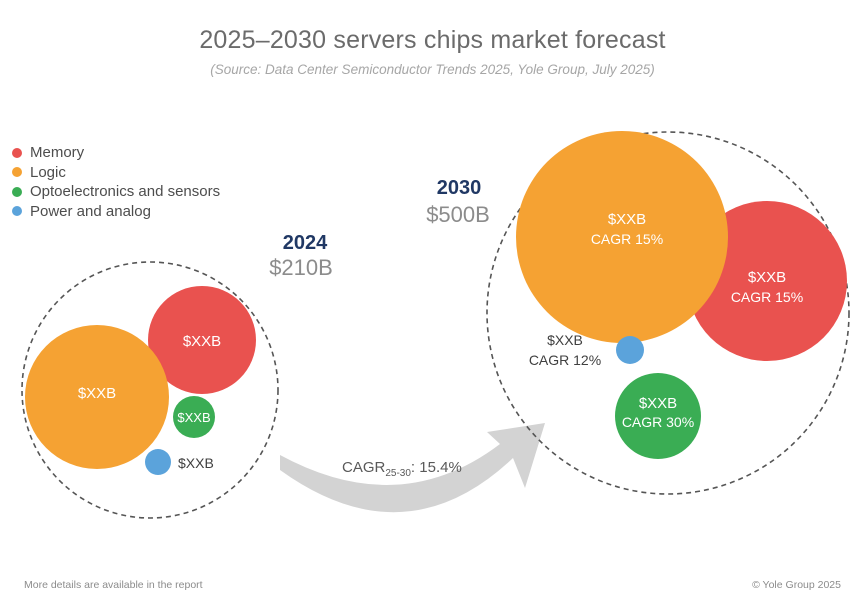 This screenshot has height=606, width=865. What do you see at coordinates (458, 214) in the screenshot?
I see `group-total: $500B` at bounding box center [458, 214].